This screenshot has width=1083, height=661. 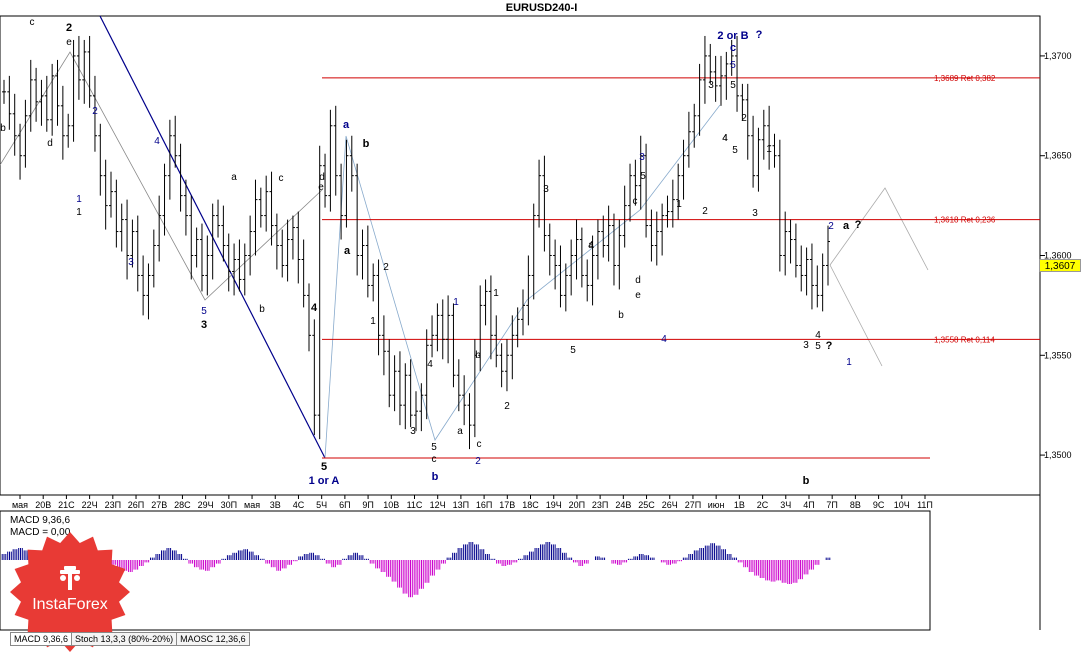 What do you see at coordinates (66, 505) in the screenshot?
I see `time-label: 21С` at bounding box center [66, 505].